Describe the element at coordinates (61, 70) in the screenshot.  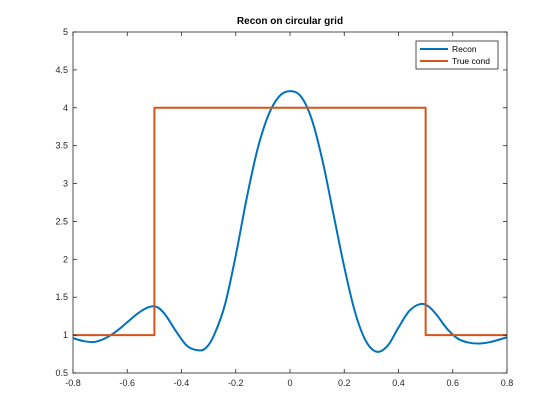
I see `y-tick-label: 4.5` at that location.